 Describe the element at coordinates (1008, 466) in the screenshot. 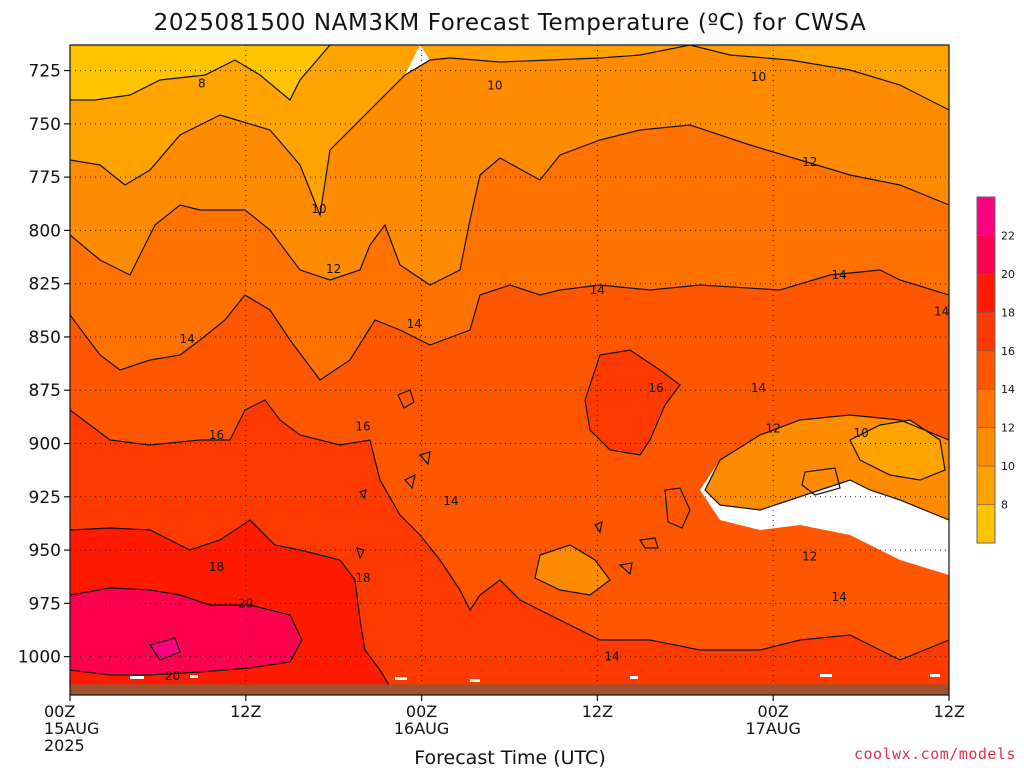

I see `colorbar-label: 10` at that location.